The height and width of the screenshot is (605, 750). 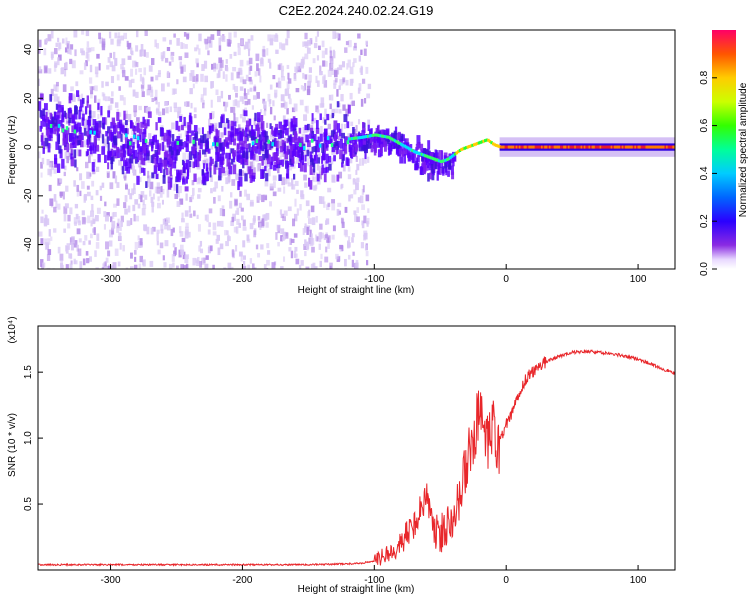 What do you see at coordinates (28, 195) in the screenshot?
I see `spectrogram-y-tick-label: -20` at bounding box center [28, 195].